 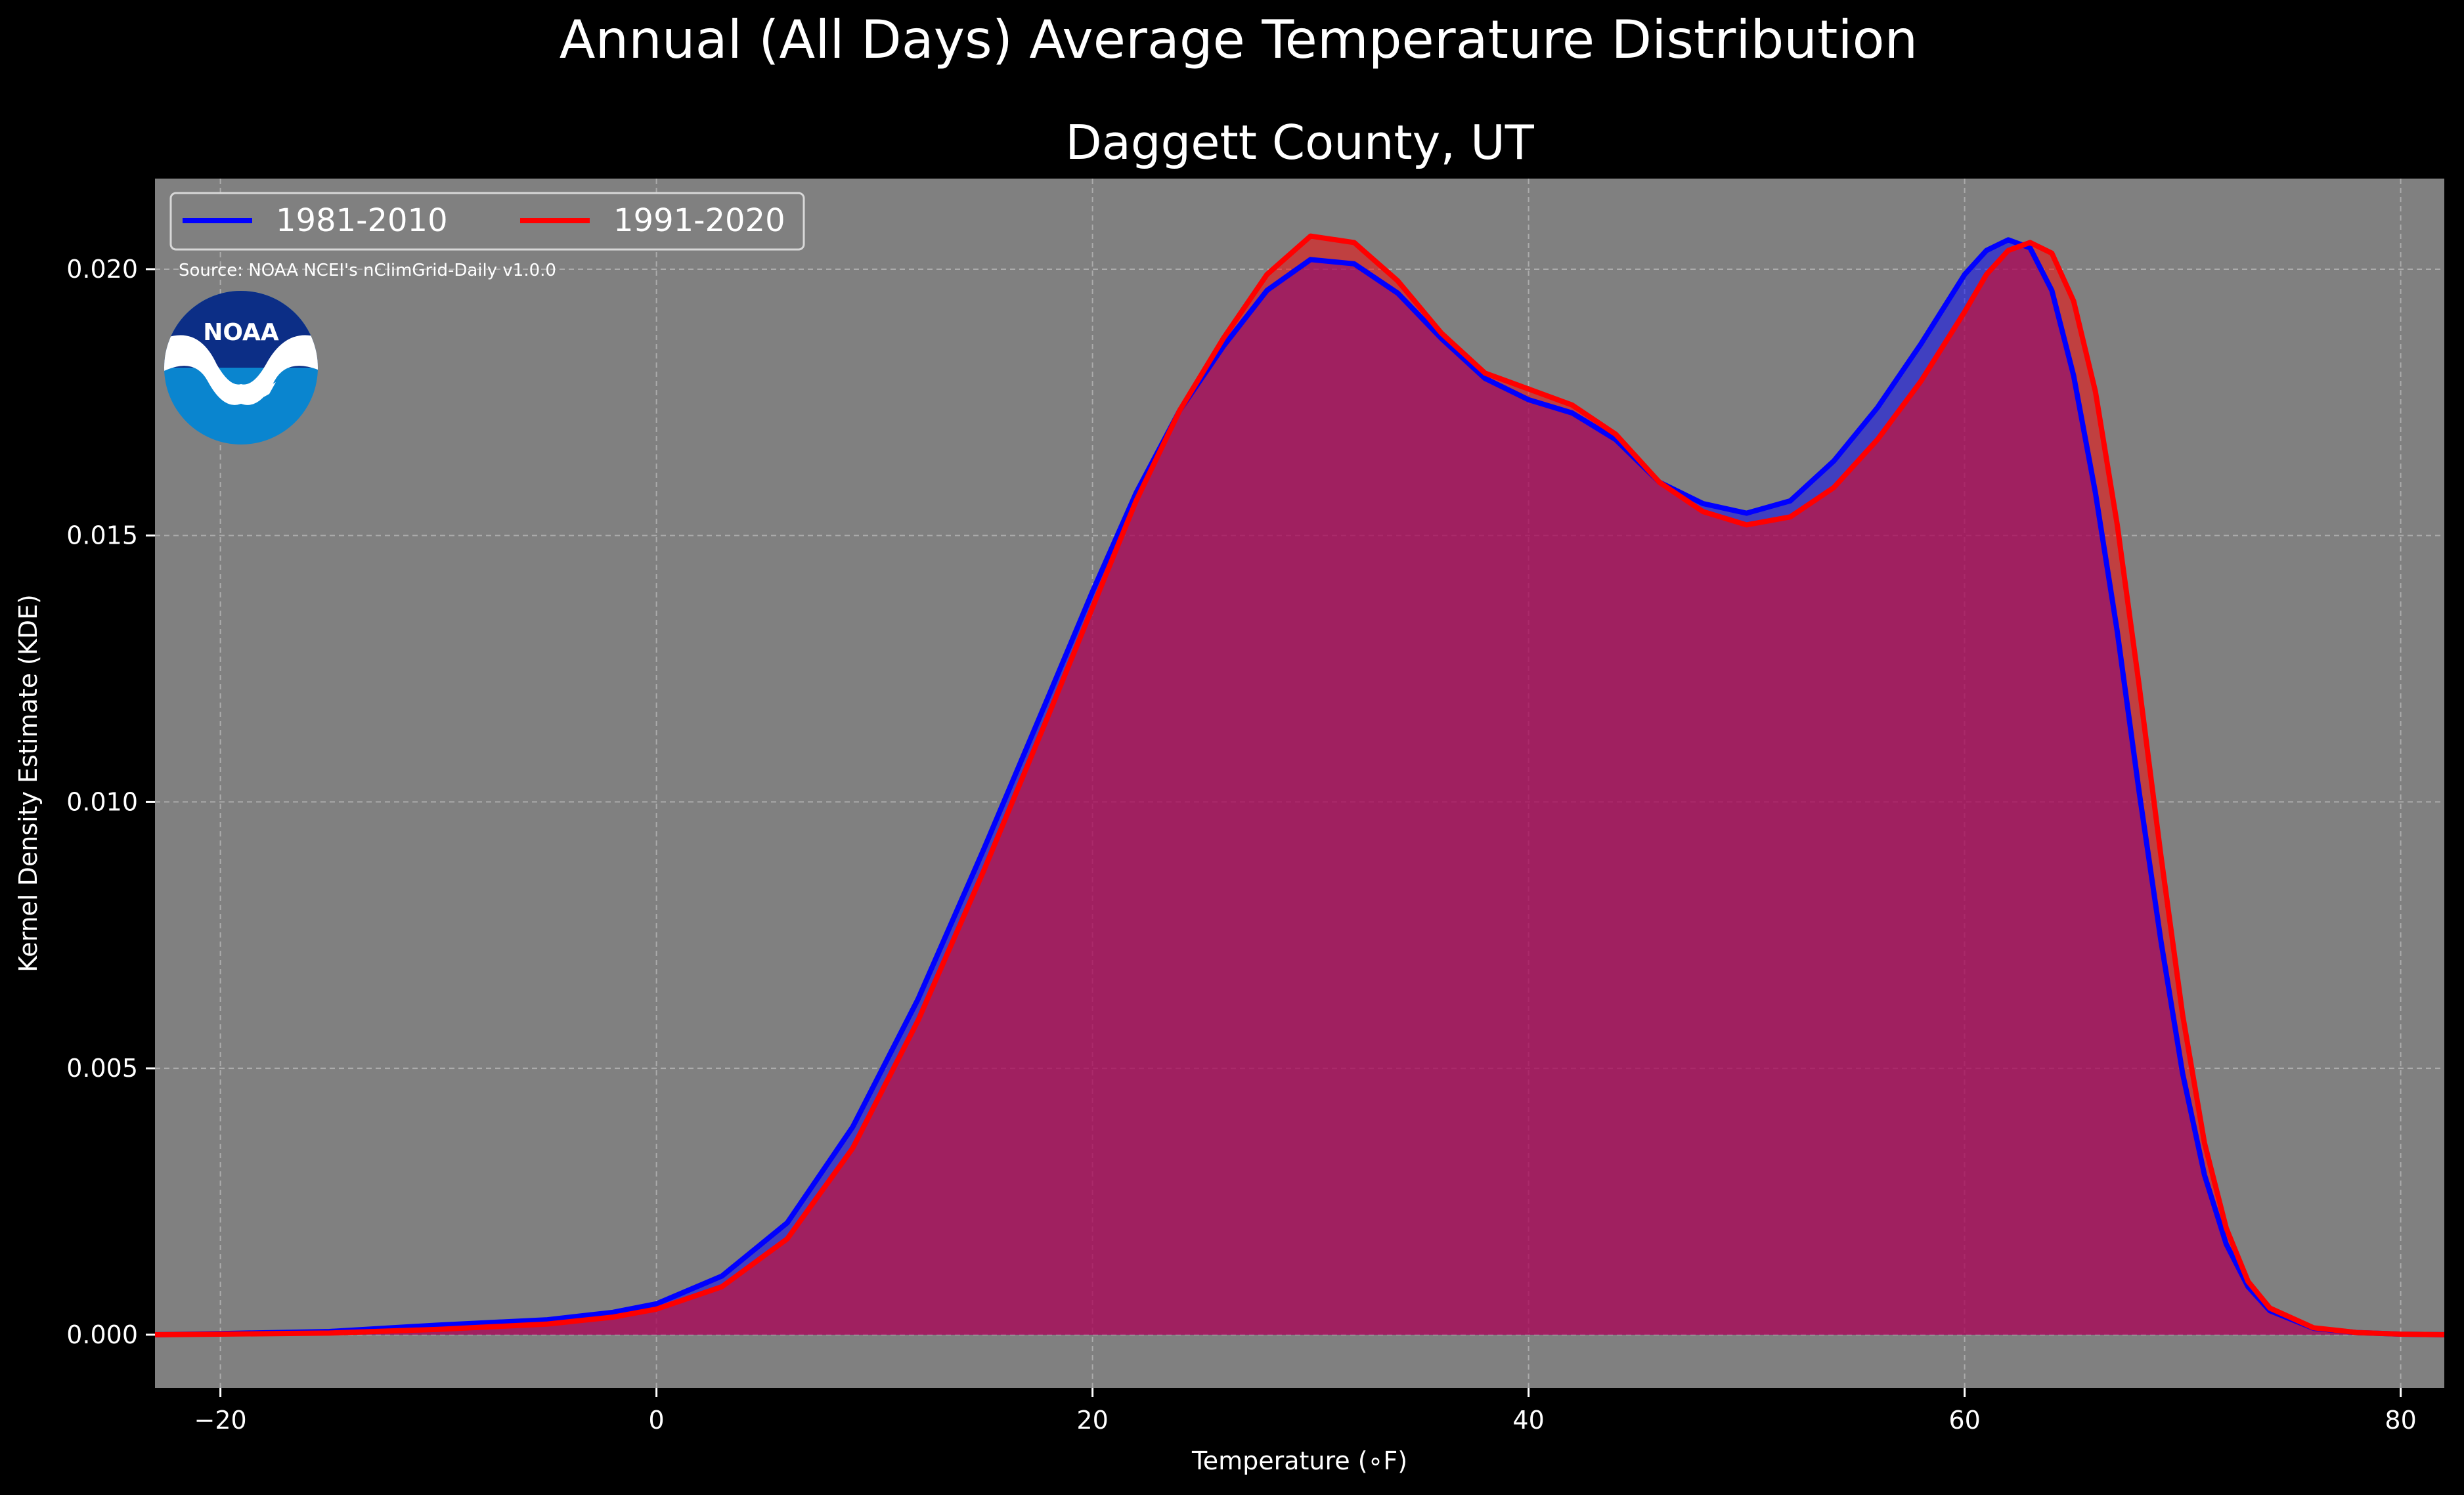 What do you see at coordinates (102, 1334) in the screenshot?
I see `y-tick-label: 0.000` at bounding box center [102, 1334].